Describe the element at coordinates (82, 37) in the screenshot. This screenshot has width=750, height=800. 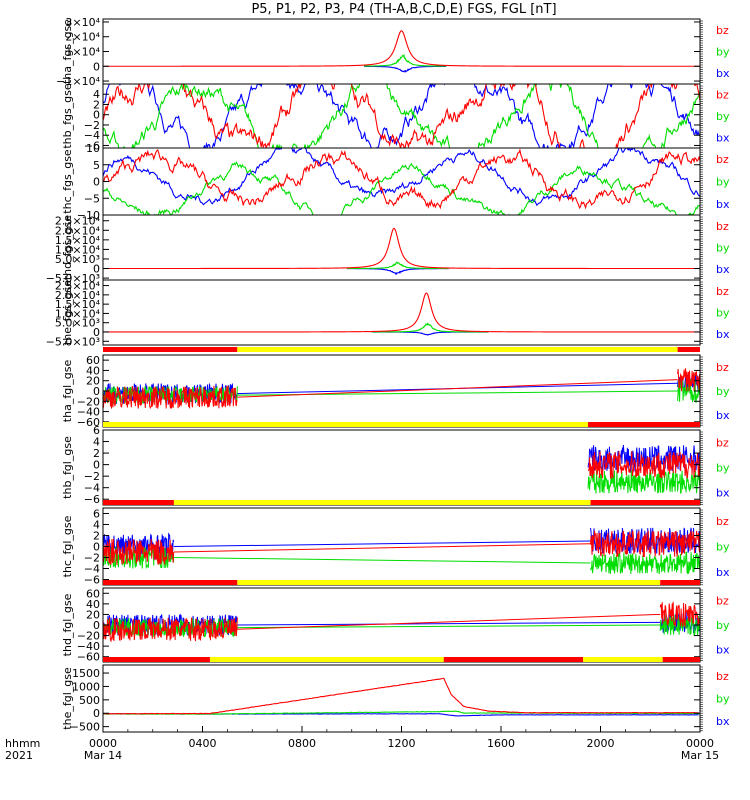
I see `y-tick-label: 2×10⁴` at that location.